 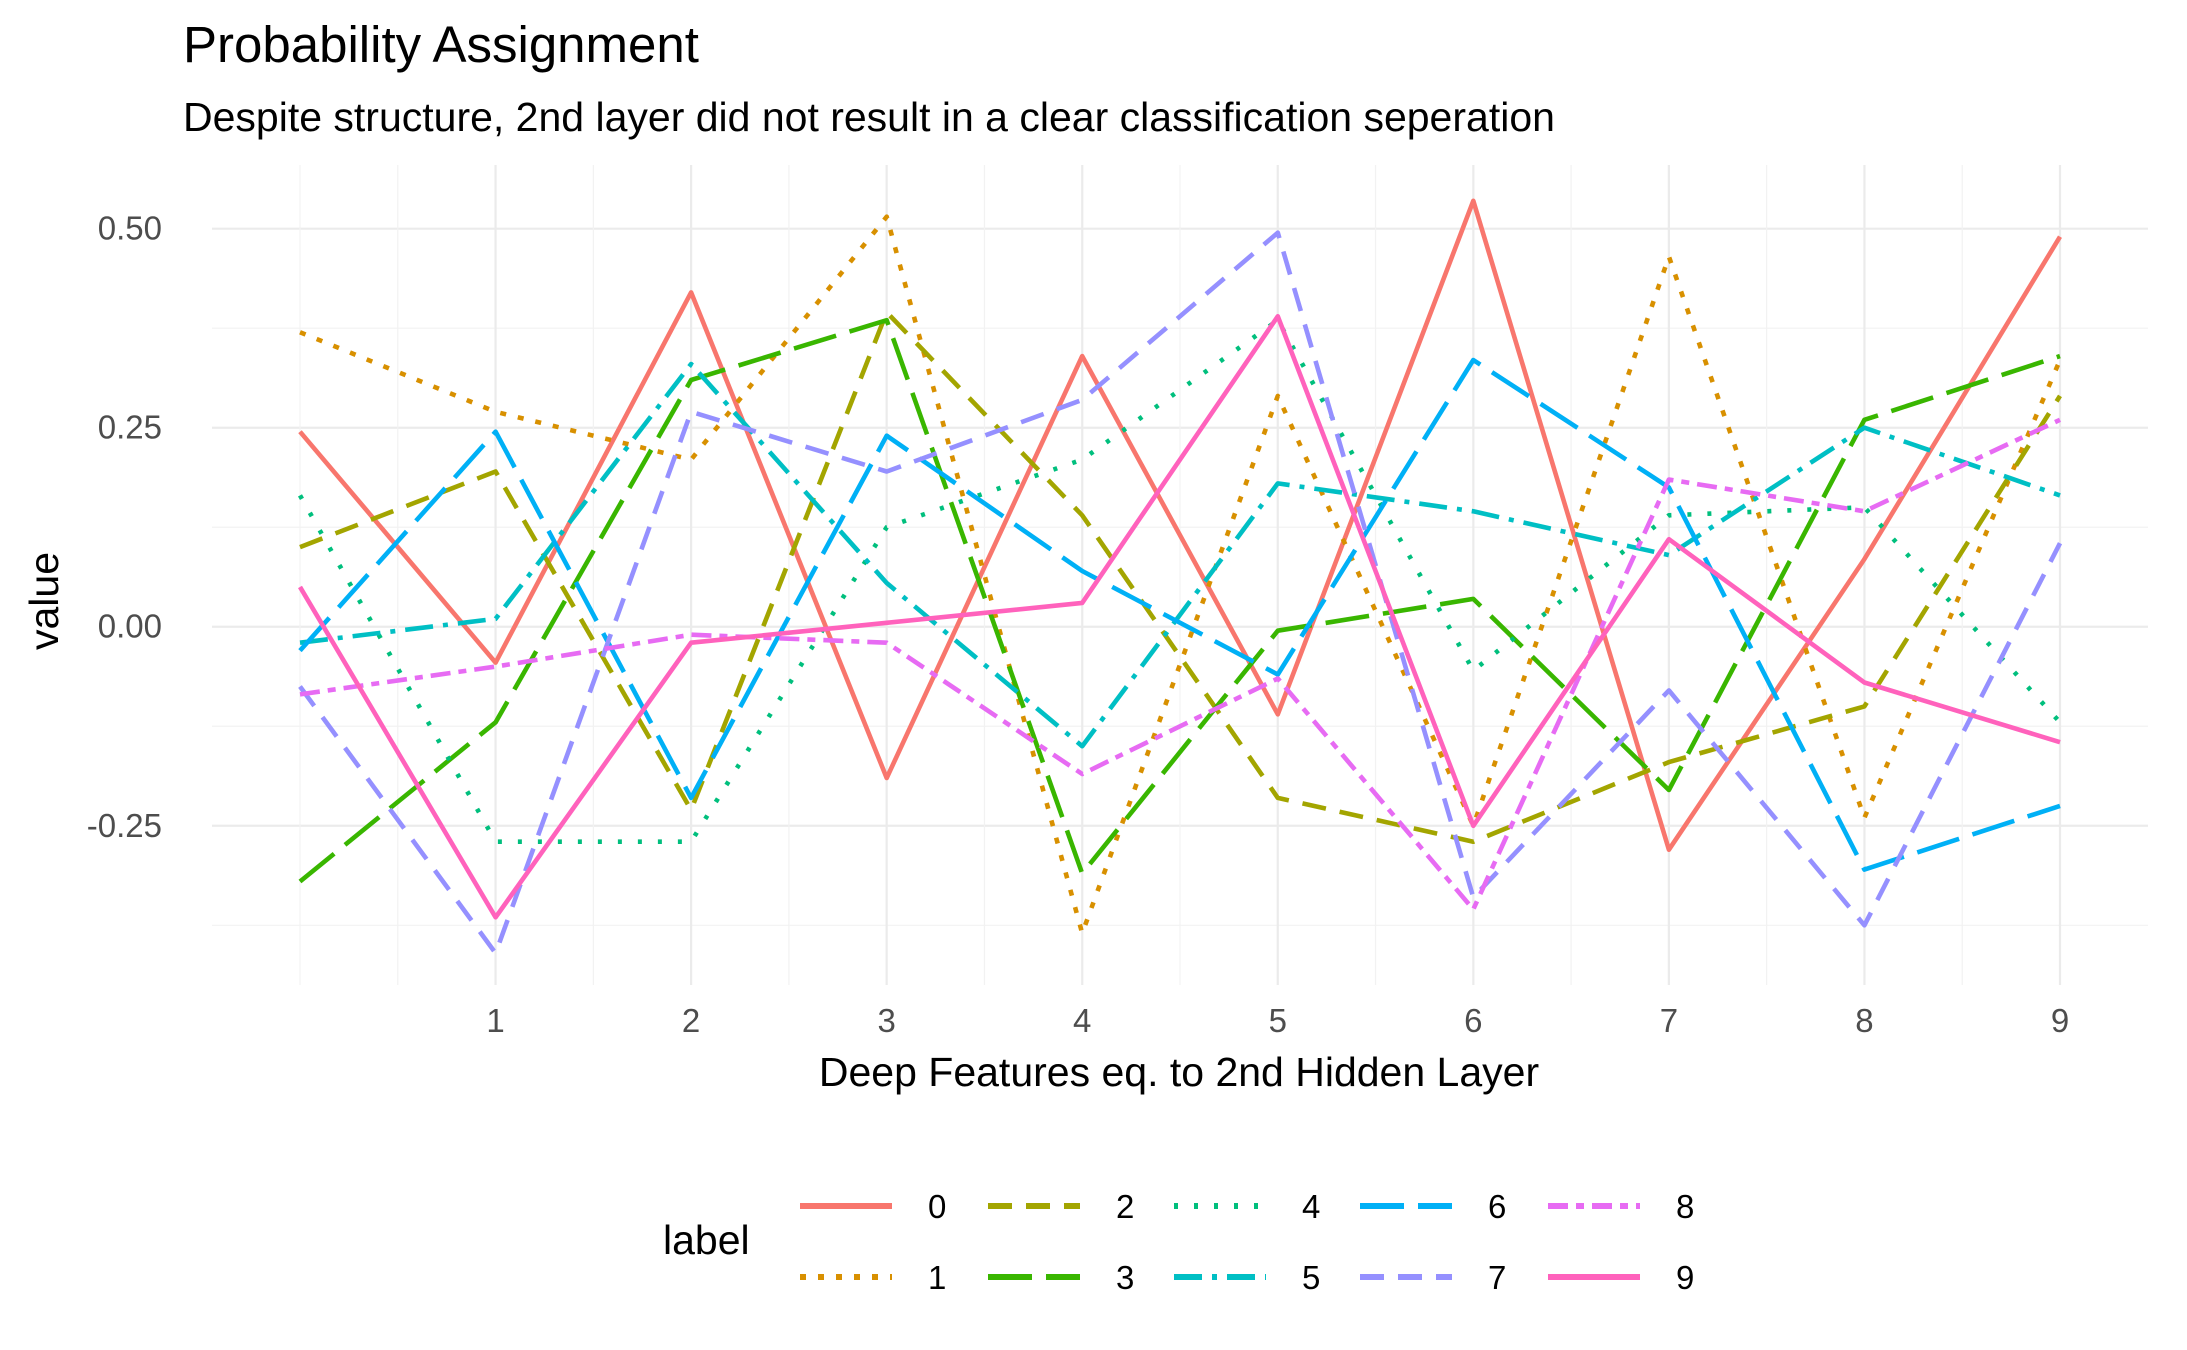 What do you see at coordinates (130, 228) in the screenshot?
I see `y-tick-label: 0.50` at bounding box center [130, 228].